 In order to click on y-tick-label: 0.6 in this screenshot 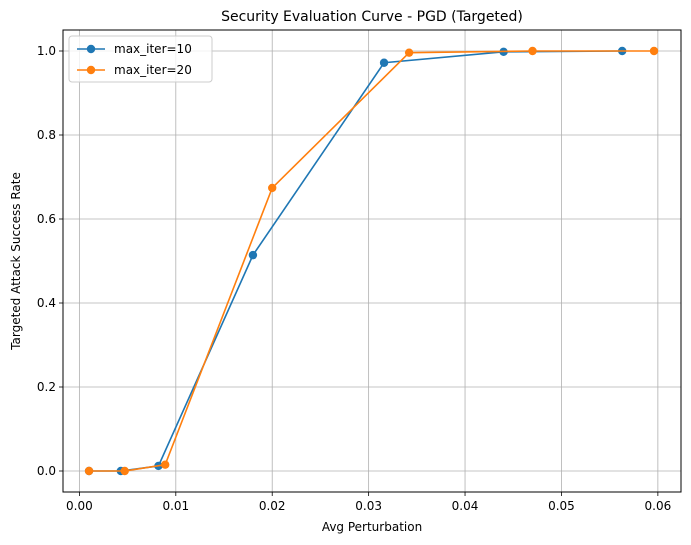, I will do `click(46, 219)`.